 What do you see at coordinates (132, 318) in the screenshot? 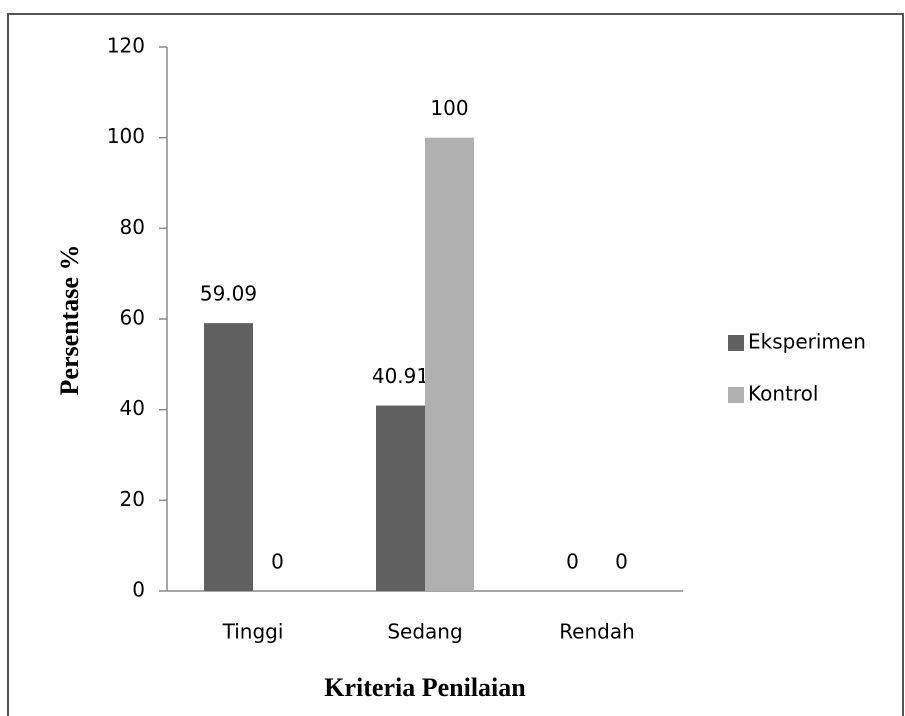
I see `y-tick-label: 60` at bounding box center [132, 318].